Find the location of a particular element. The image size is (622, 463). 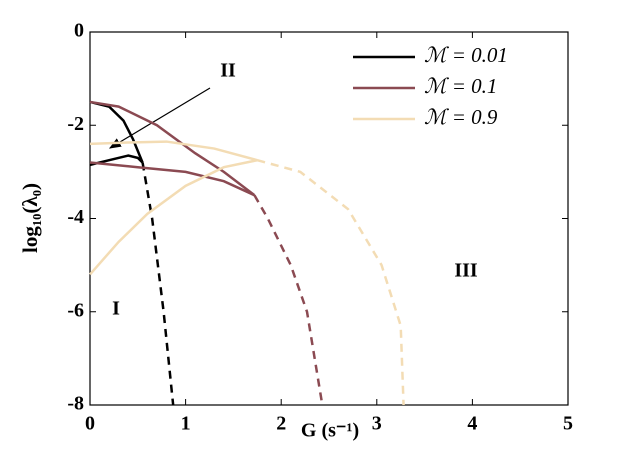

annotation: I is located at coordinates (116, 309).